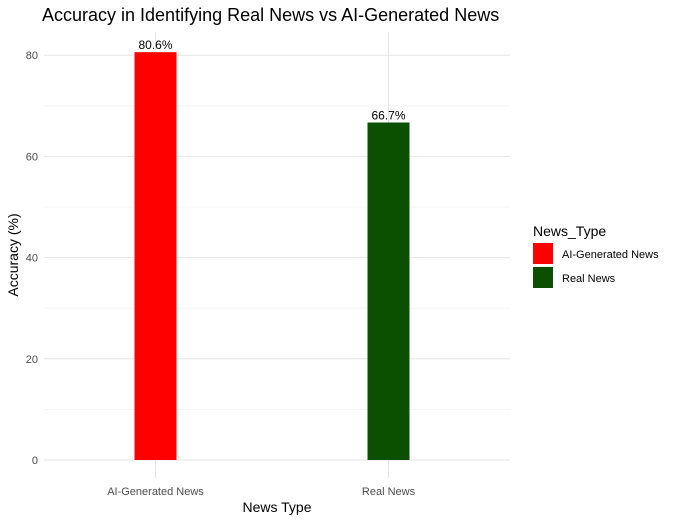 This screenshot has width=680, height=522. I want to click on x-tick-label: Real News, so click(389, 492).